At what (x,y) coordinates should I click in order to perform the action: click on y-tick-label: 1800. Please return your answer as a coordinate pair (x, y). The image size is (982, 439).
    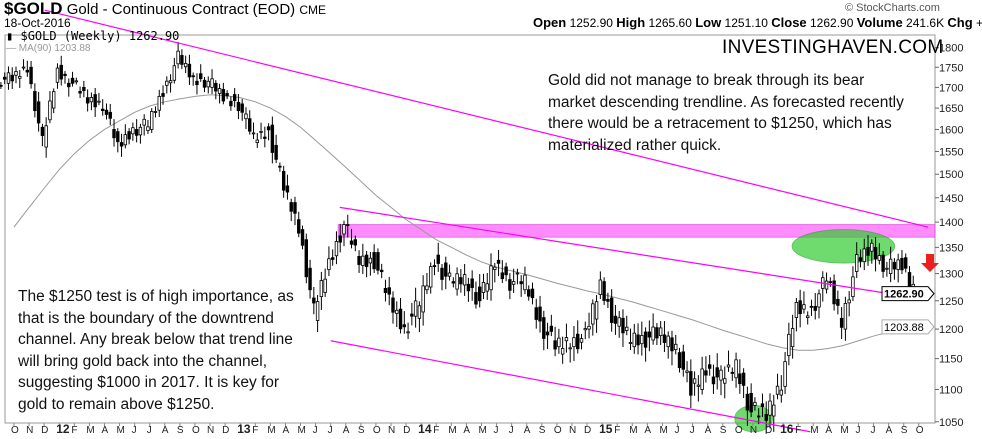
    Looking at the image, I should click on (951, 49).